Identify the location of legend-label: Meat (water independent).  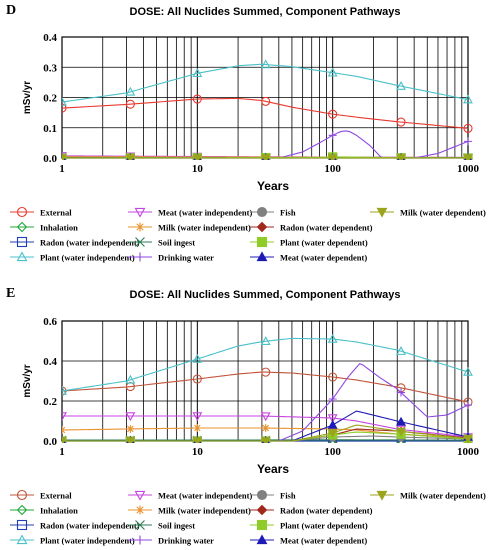
(205, 496).